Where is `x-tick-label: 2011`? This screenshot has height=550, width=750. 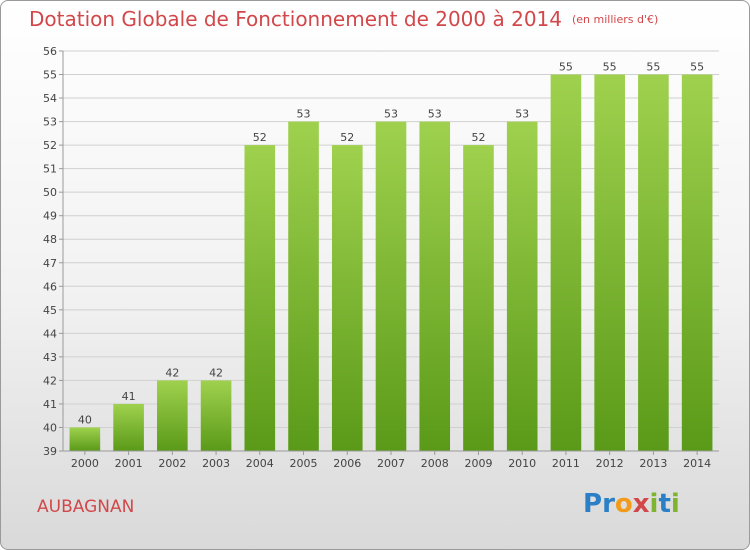 x-tick-label: 2011 is located at coordinates (566, 463).